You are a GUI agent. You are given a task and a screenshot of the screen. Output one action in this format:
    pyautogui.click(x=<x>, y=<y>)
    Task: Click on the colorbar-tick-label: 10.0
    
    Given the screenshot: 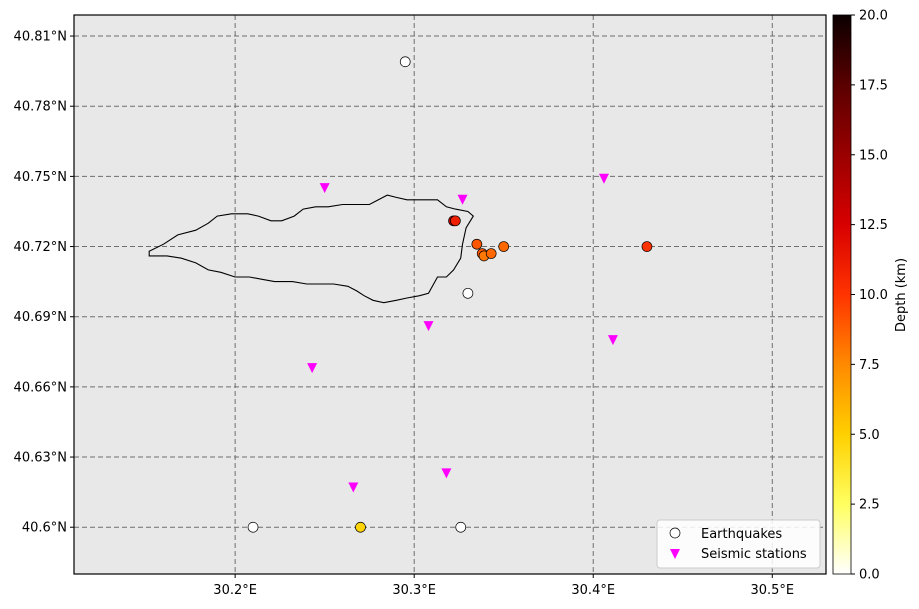 What is the action you would take?
    pyautogui.click(x=873, y=295)
    